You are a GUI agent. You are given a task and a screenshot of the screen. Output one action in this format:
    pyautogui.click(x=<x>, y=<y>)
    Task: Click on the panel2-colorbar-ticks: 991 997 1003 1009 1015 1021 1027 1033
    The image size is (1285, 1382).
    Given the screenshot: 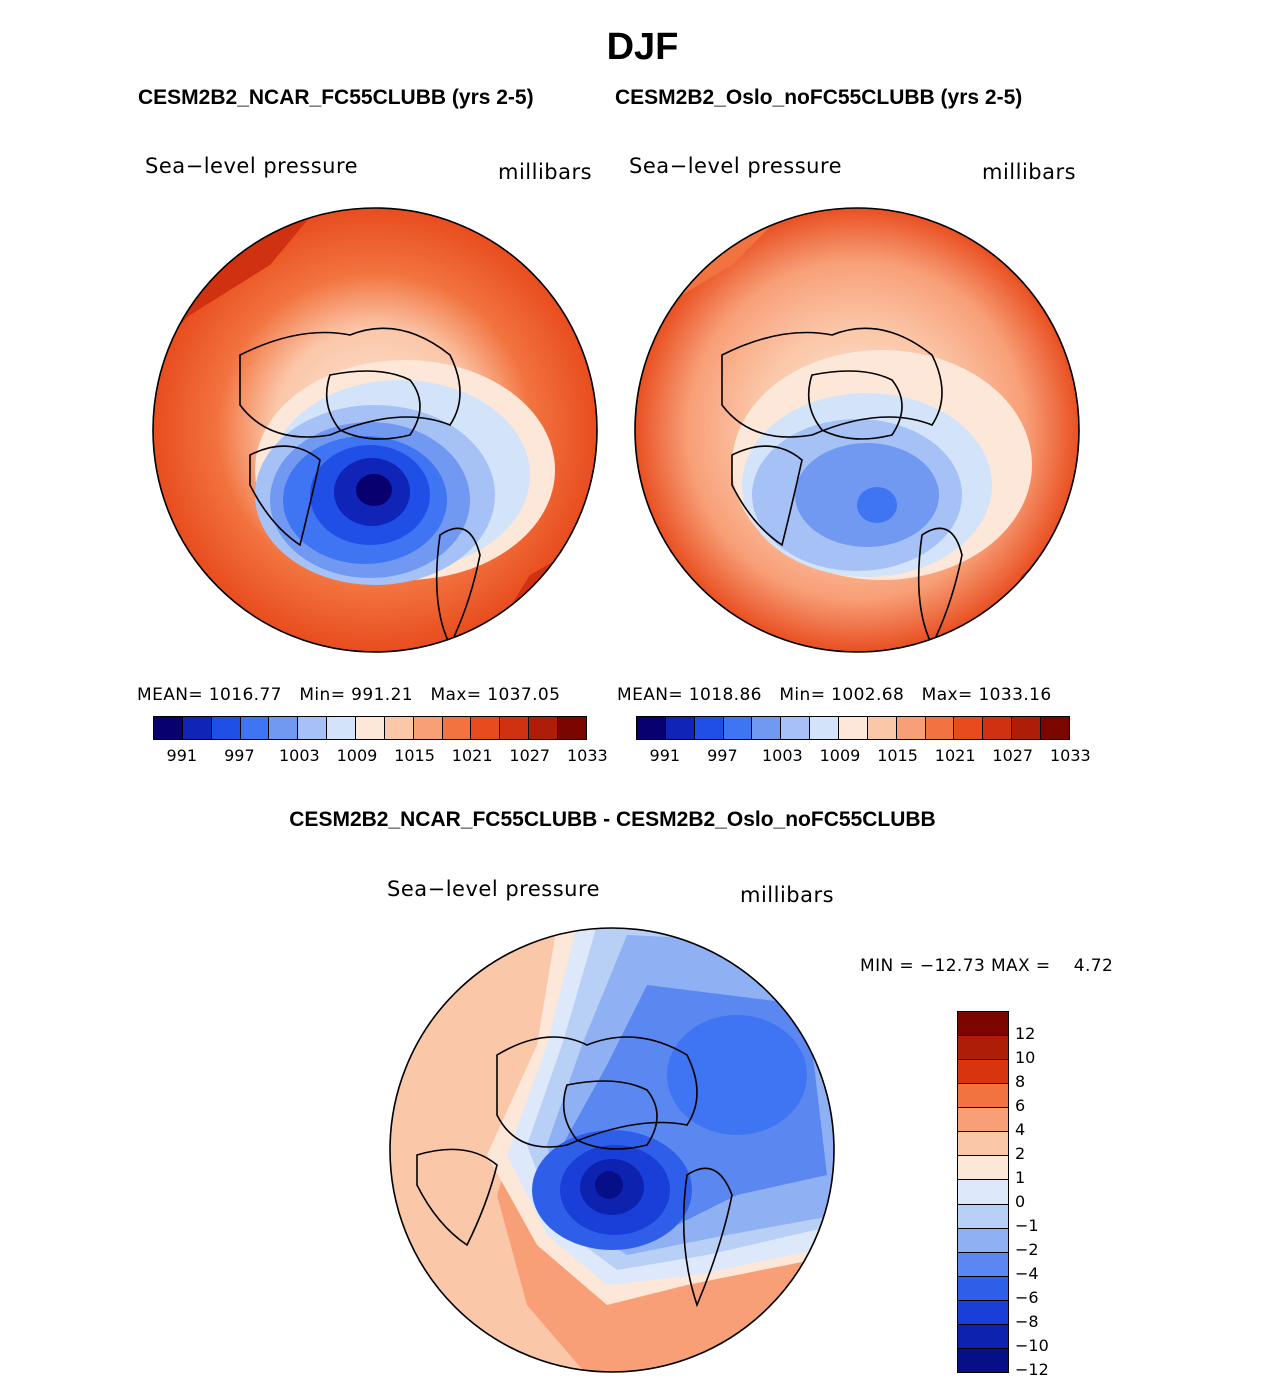 What is the action you would take?
    pyautogui.click(x=863, y=757)
    